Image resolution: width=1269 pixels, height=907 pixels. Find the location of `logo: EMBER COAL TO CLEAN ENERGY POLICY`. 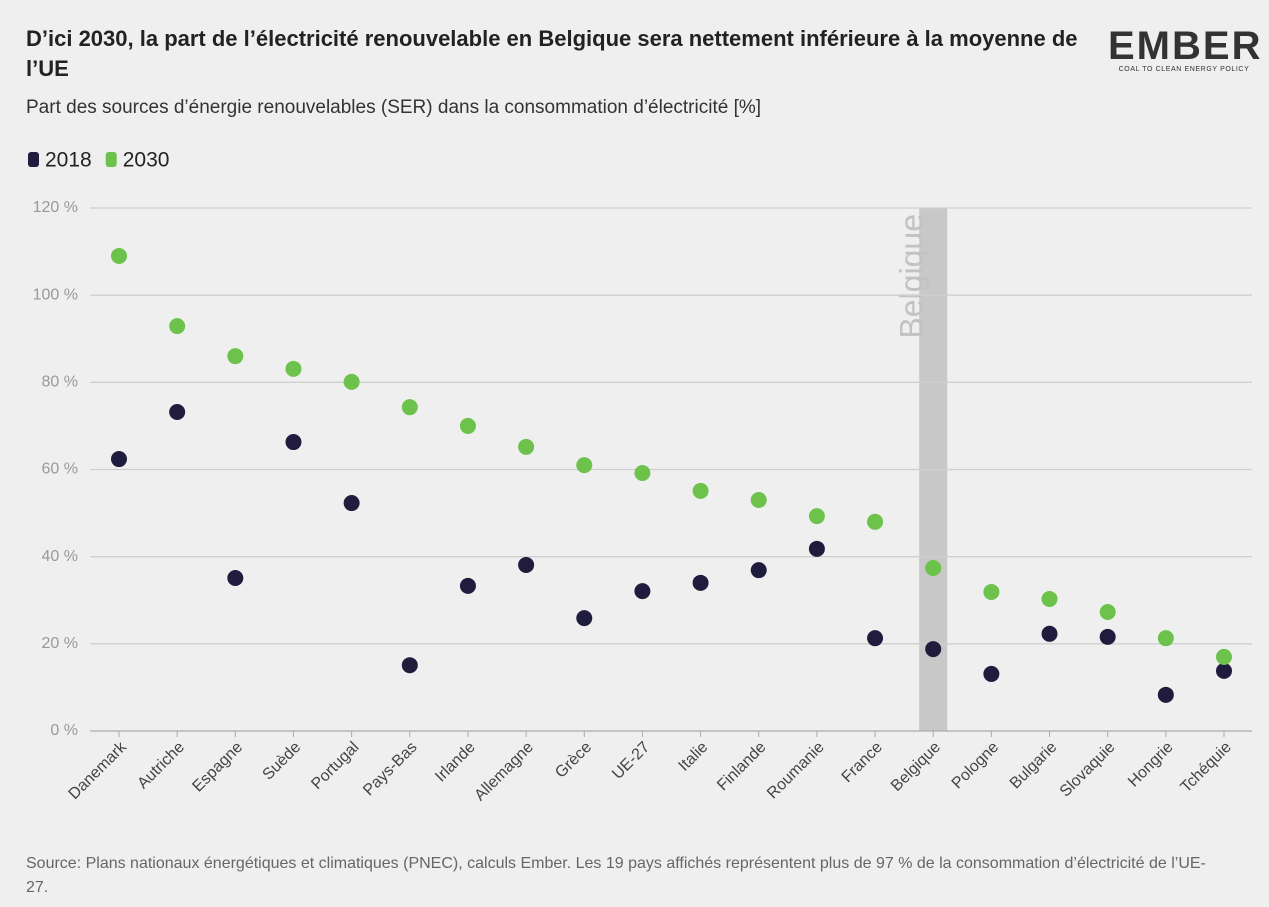

logo: EMBER COAL TO CLEAN ENERGY POLICY is located at coordinates (1184, 49).